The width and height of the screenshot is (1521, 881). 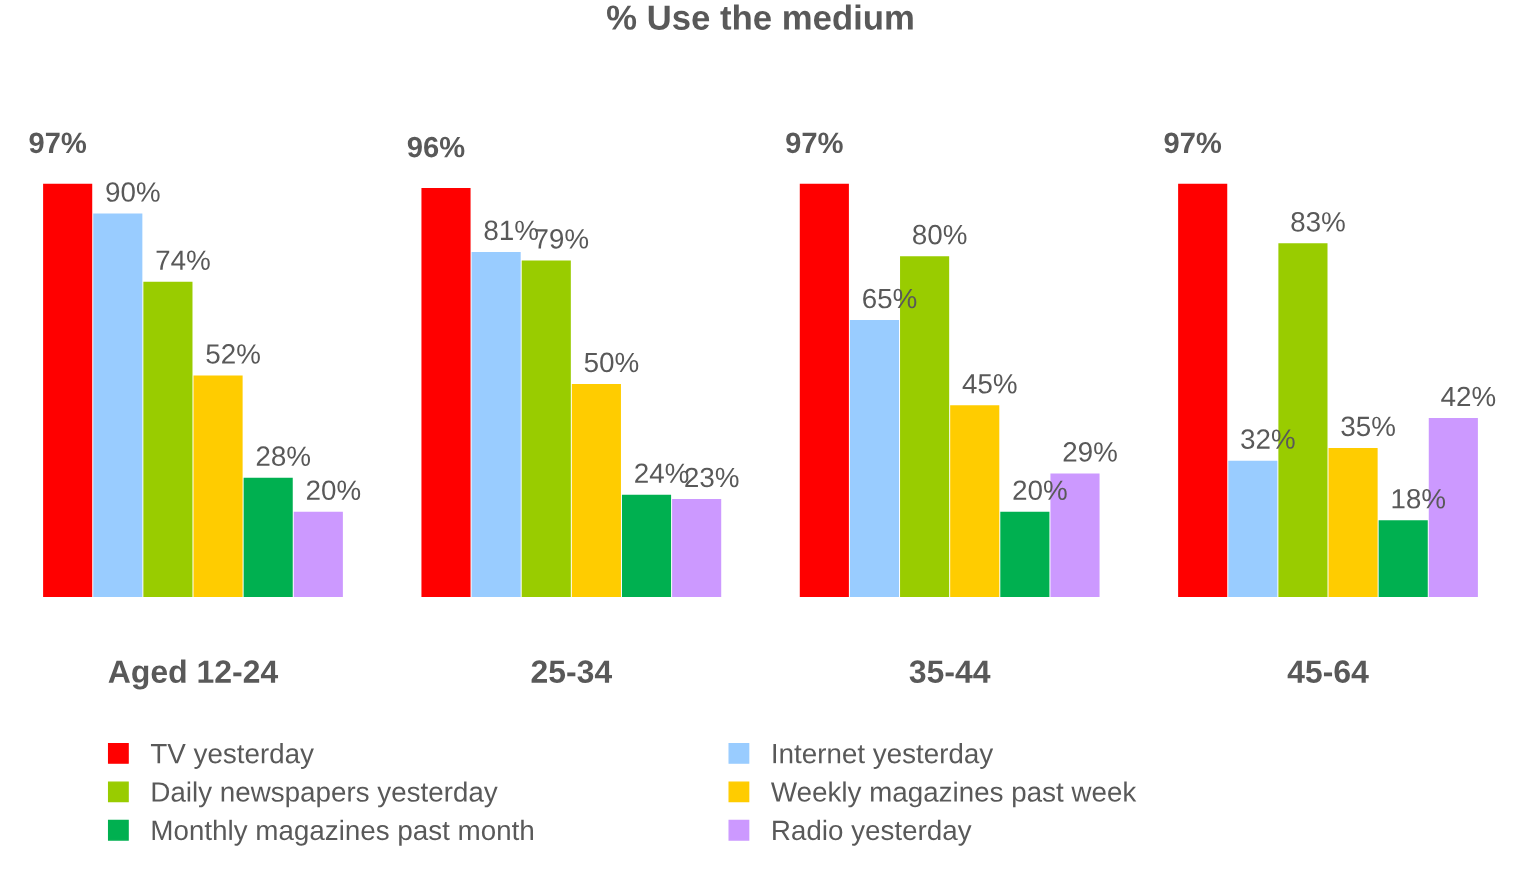 What do you see at coordinates (989, 384) in the screenshot?
I see `data-label: 45%` at bounding box center [989, 384].